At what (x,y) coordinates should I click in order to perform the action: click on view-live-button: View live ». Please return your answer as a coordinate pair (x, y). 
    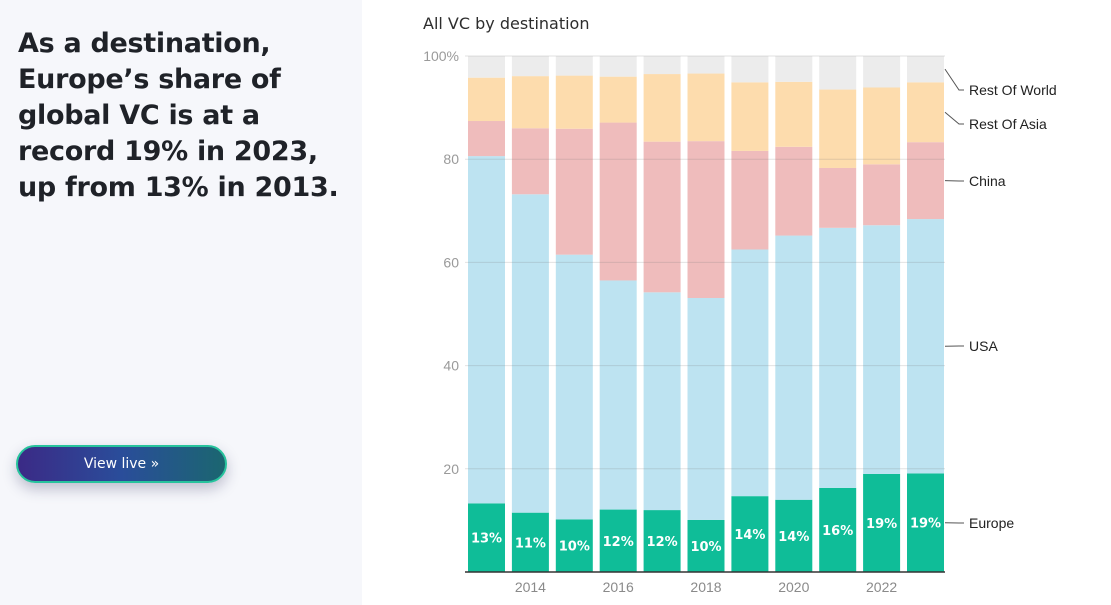
    Looking at the image, I should click on (121, 464).